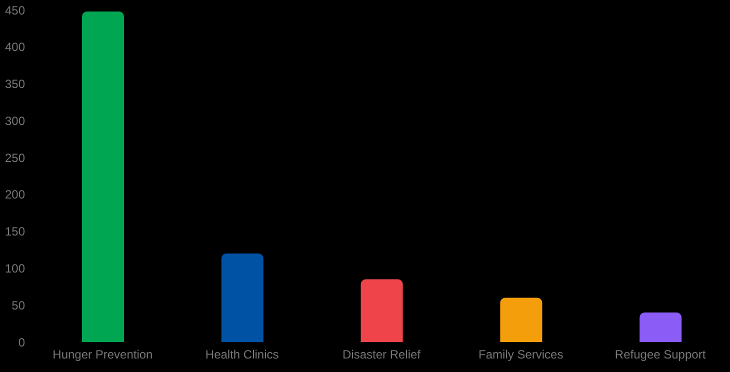 The width and height of the screenshot is (730, 372). What do you see at coordinates (660, 355) in the screenshot?
I see `x-tick-label: Refugee Support` at bounding box center [660, 355].